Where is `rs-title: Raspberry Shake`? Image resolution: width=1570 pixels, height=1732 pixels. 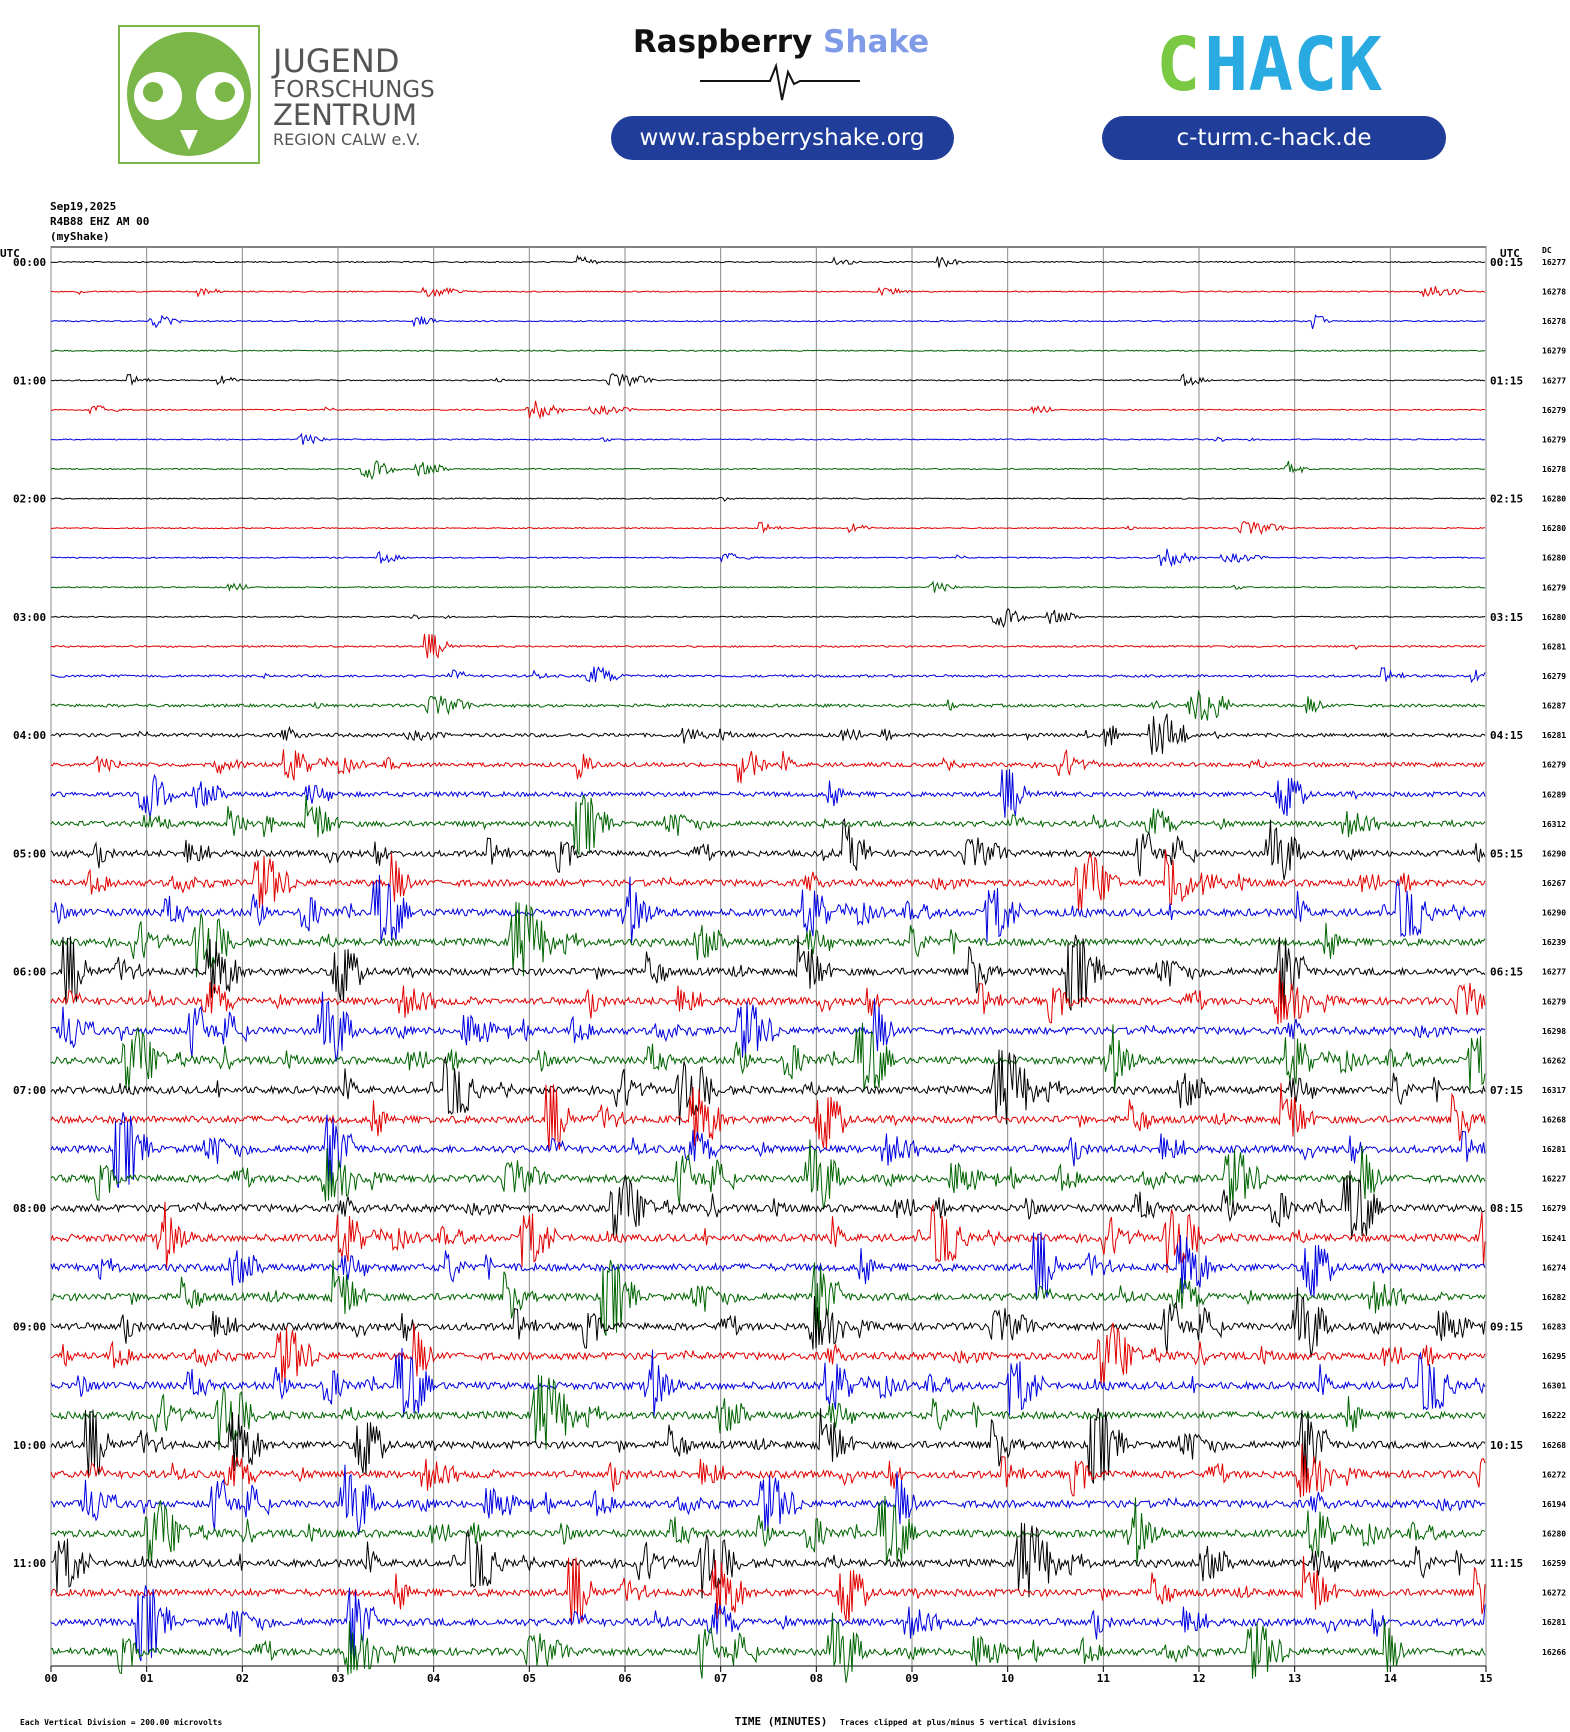
rs-title: Raspberry Shake is located at coordinates (781, 42).